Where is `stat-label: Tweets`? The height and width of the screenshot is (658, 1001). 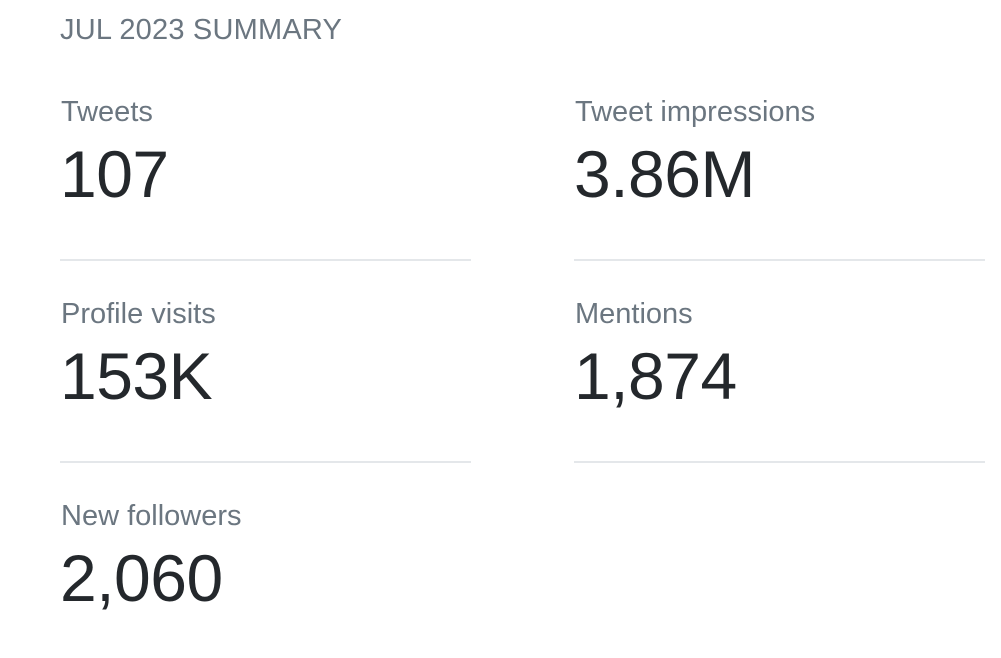 stat-label: Tweets is located at coordinates (107, 112).